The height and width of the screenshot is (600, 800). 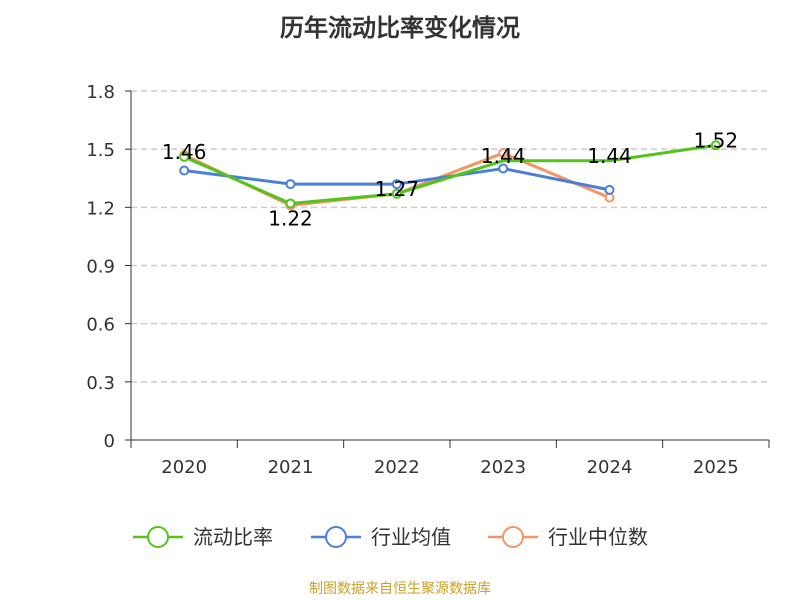 I want to click on legend-item: 流动比率, so click(x=203, y=537).